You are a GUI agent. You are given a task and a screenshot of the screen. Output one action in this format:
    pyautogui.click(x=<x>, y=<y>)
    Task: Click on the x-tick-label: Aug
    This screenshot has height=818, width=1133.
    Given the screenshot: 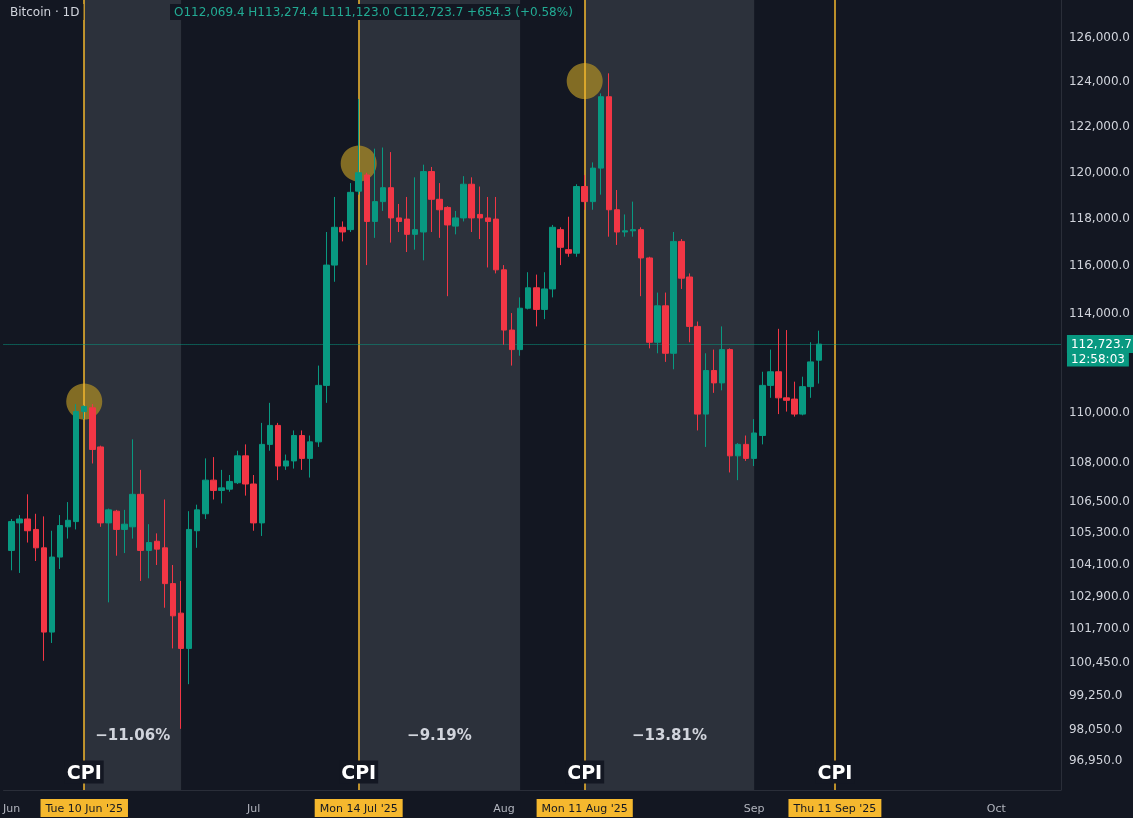 What is the action you would take?
    pyautogui.click(x=504, y=808)
    